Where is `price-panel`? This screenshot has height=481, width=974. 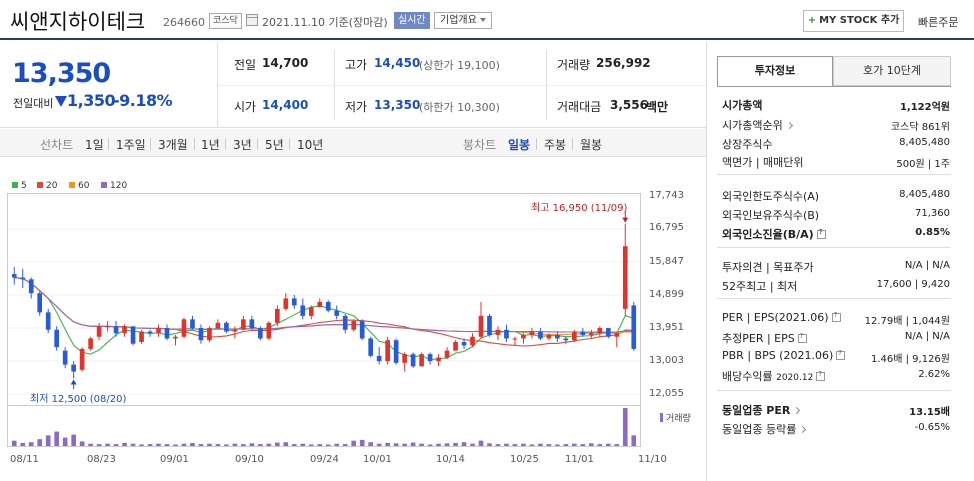 price-panel is located at coordinates (353, 85).